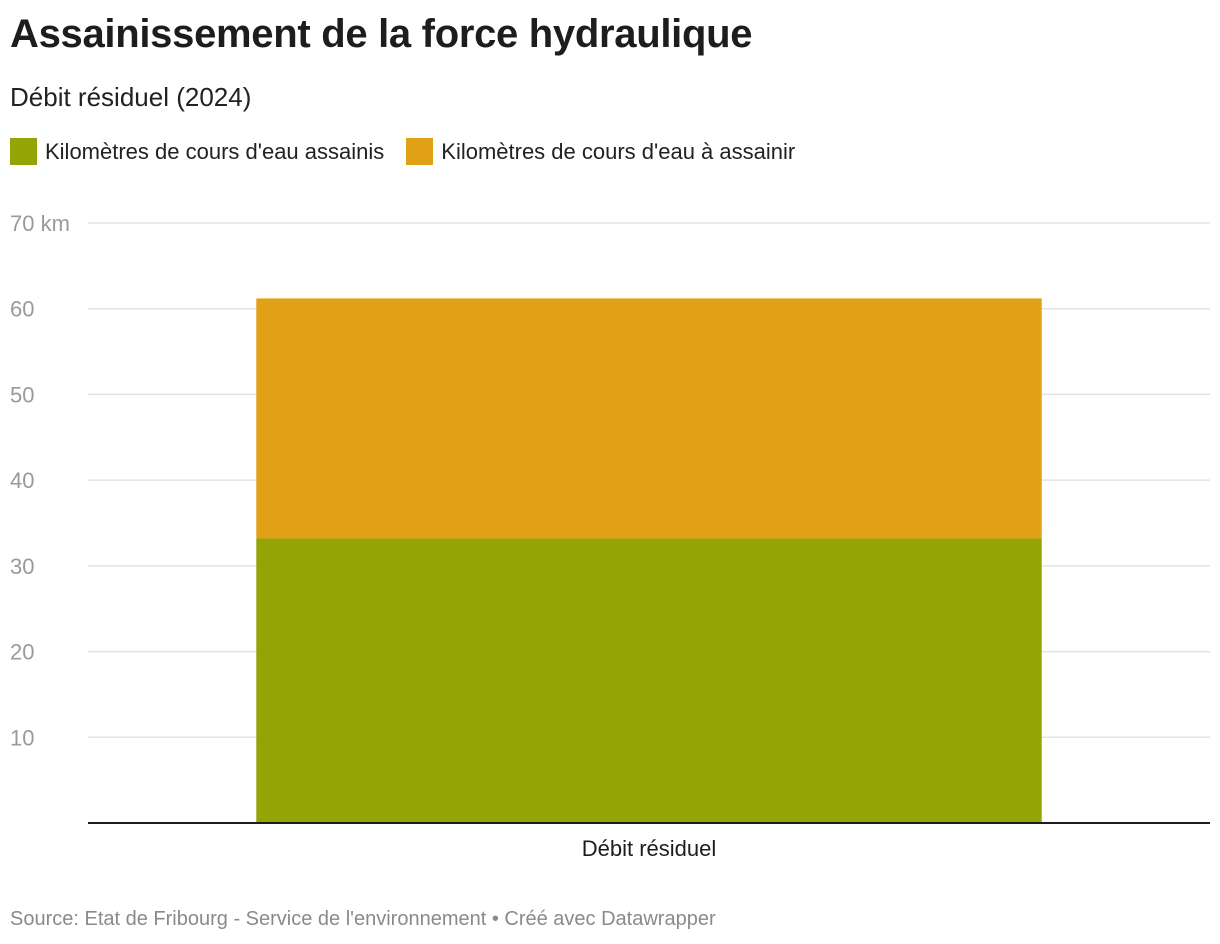 The image size is (1220, 944). What do you see at coordinates (215, 151) in the screenshot?
I see `legend-label-assainis: Kilomètres de cours d'eau assainis` at bounding box center [215, 151].